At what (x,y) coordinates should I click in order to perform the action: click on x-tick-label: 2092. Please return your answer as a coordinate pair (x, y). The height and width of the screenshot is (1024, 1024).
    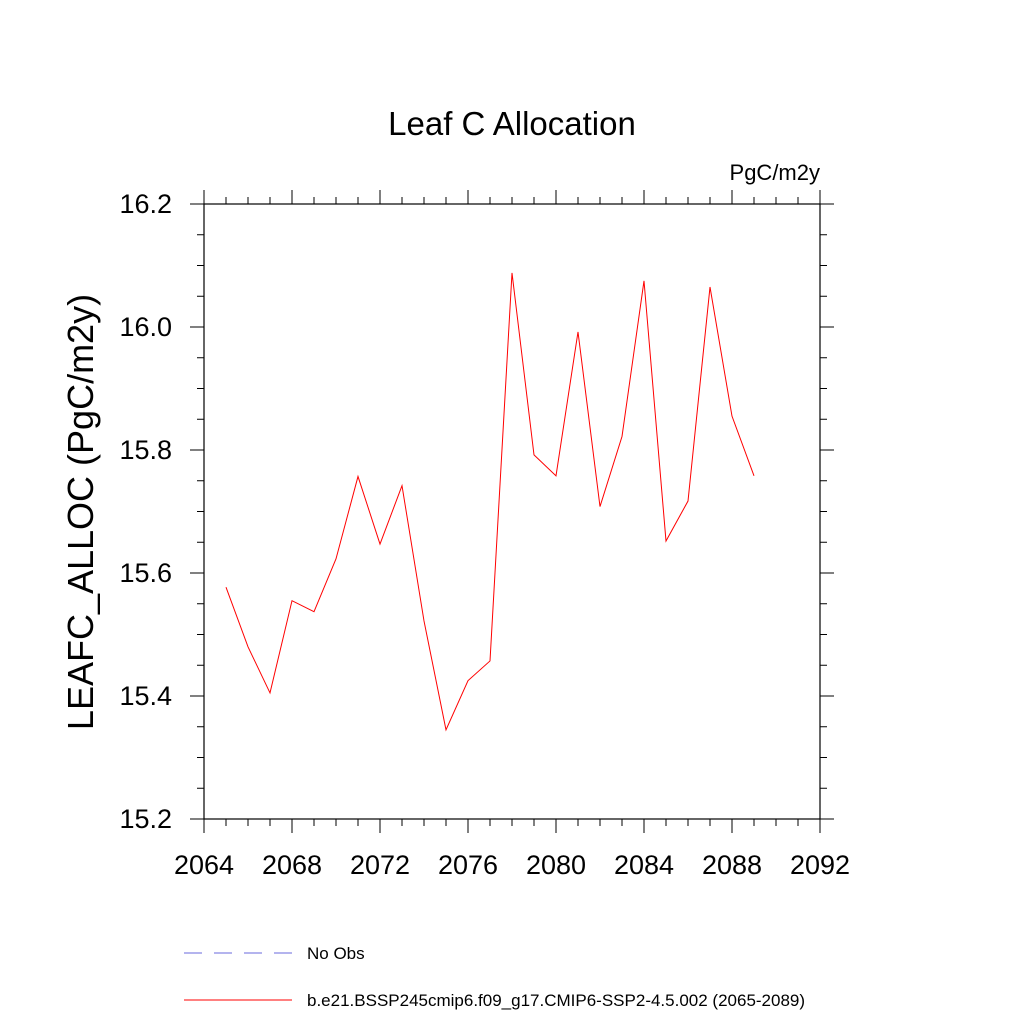
    Looking at the image, I should click on (820, 865).